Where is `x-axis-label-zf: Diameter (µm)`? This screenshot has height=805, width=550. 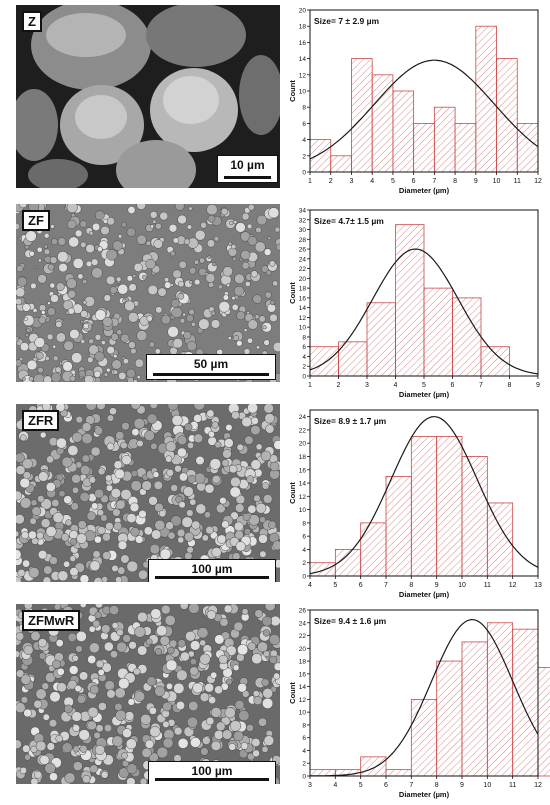
x-axis-label-zf: Diameter (µm) is located at coordinates (424, 394).